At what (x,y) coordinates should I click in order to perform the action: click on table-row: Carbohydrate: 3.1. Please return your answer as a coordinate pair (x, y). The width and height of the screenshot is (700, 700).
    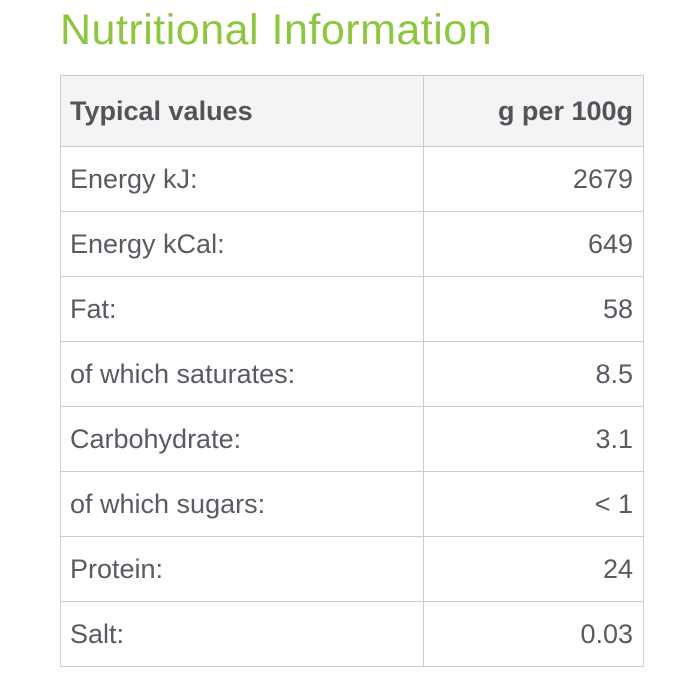
    Looking at the image, I should click on (352, 439).